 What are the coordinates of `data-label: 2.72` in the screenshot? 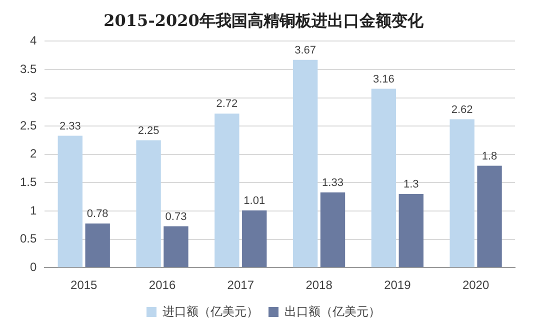 It's located at (227, 104).